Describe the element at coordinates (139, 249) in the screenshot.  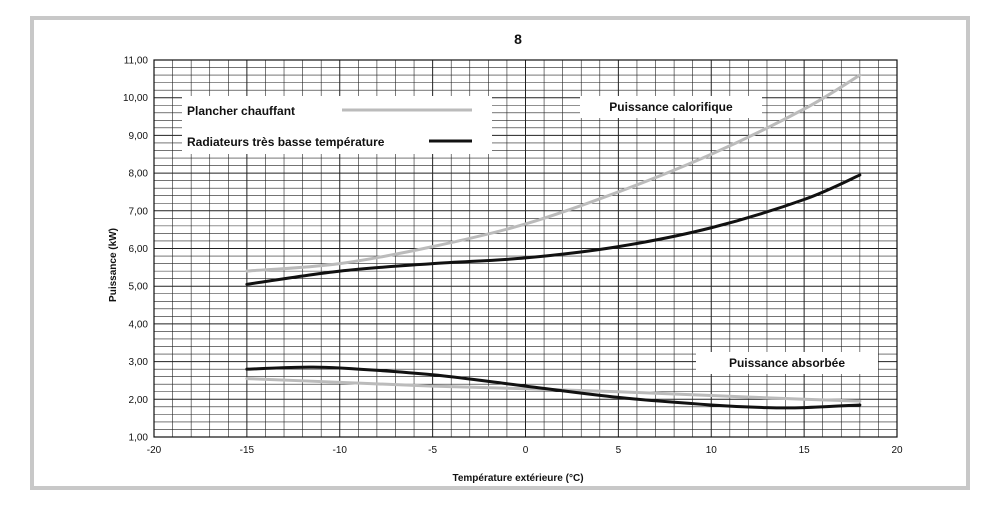
I see `y-tick-label: 6,00` at that location.